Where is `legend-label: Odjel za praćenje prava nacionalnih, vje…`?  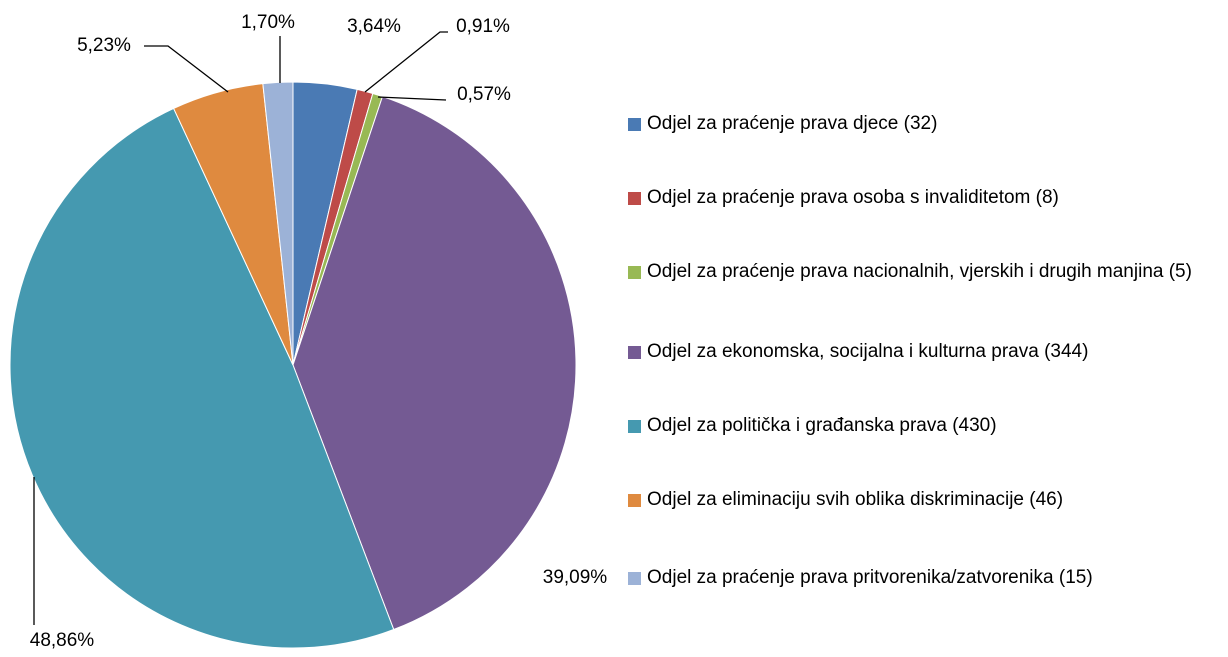
legend-label: Odjel za praćenje prava nacionalnih, vje… is located at coordinates (919, 271).